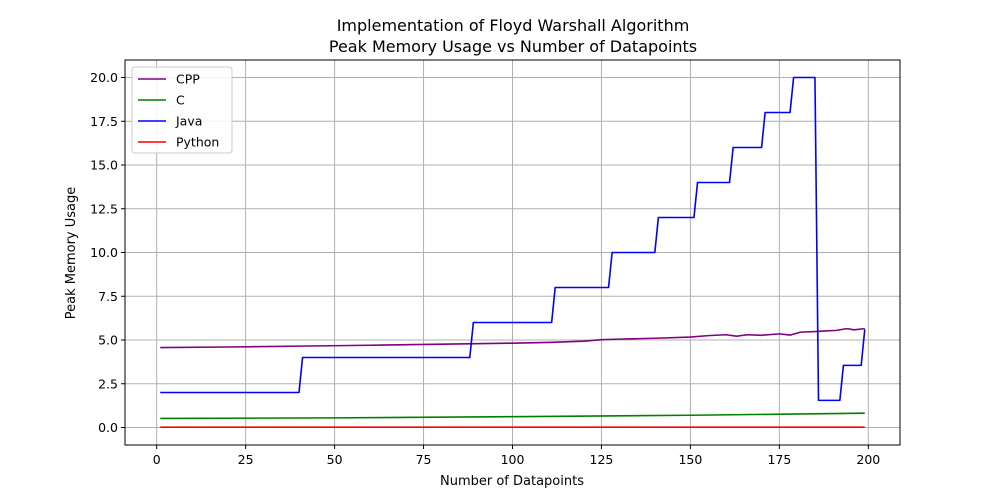  I want to click on y-tick-label: 10.0, so click(104, 252).